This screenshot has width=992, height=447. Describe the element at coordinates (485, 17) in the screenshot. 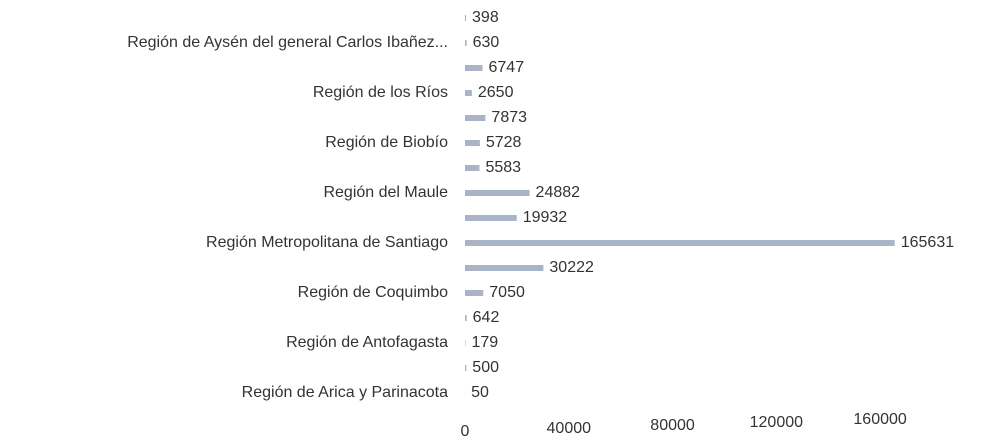

I see `value-label: 398` at that location.